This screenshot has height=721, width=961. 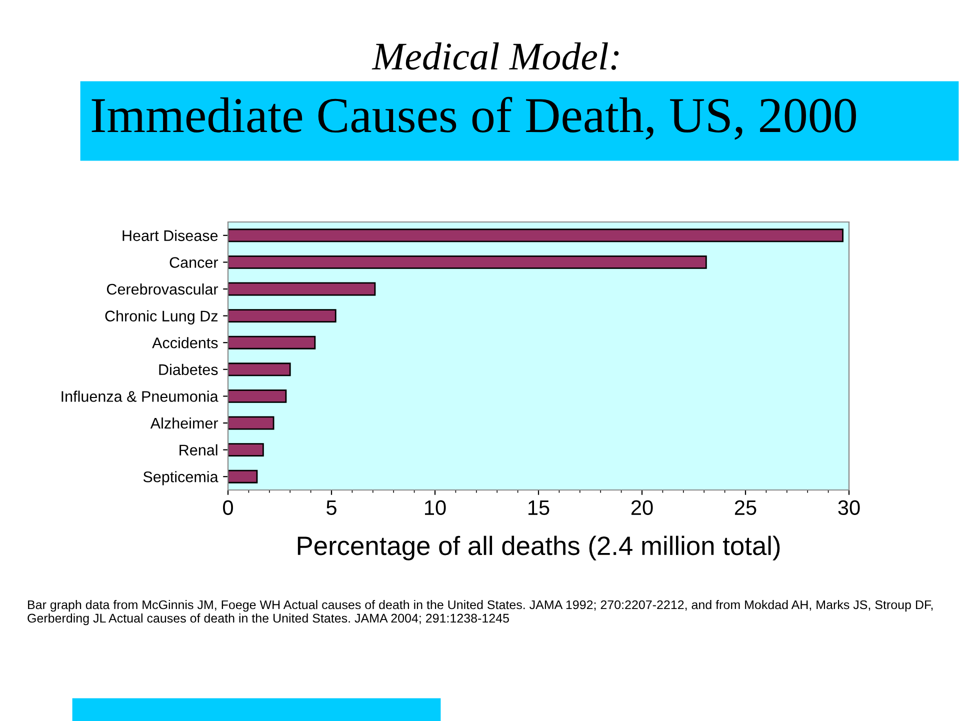 I want to click on x-tick-label: 10, so click(x=435, y=508).